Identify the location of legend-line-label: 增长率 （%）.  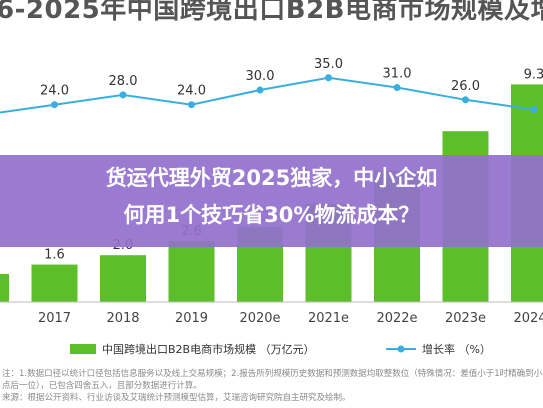
(456, 349).